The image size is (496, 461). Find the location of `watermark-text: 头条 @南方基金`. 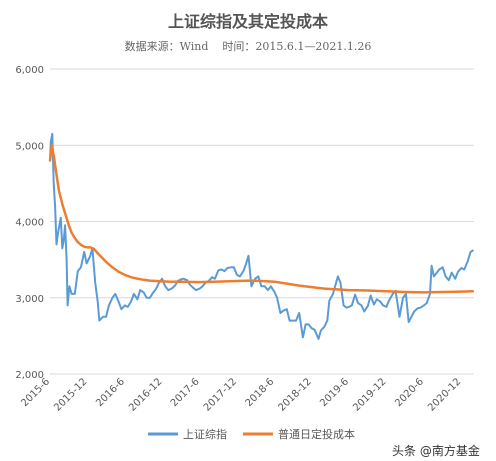

watermark-text: 头条 @南方基金 is located at coordinates (436, 450).